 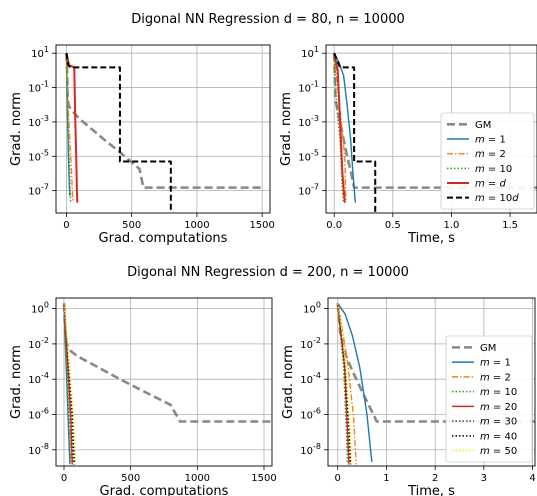 I want to click on legend-label-m10d: m = 10d, so click(x=497, y=198).